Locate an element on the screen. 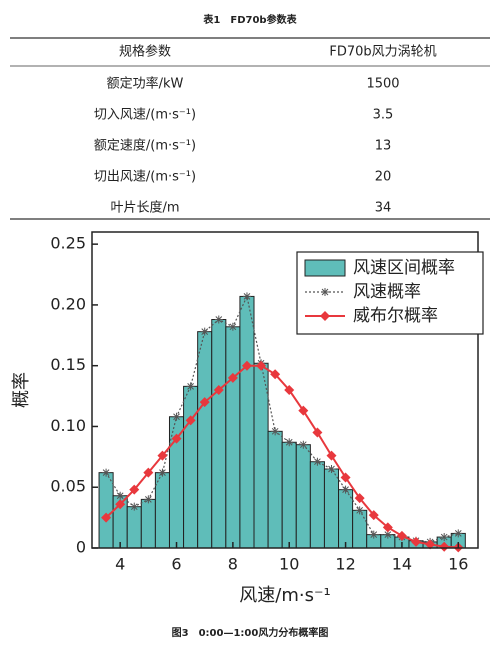 The height and width of the screenshot is (647, 501). legend-label: 风速概率 is located at coordinates (387, 292).